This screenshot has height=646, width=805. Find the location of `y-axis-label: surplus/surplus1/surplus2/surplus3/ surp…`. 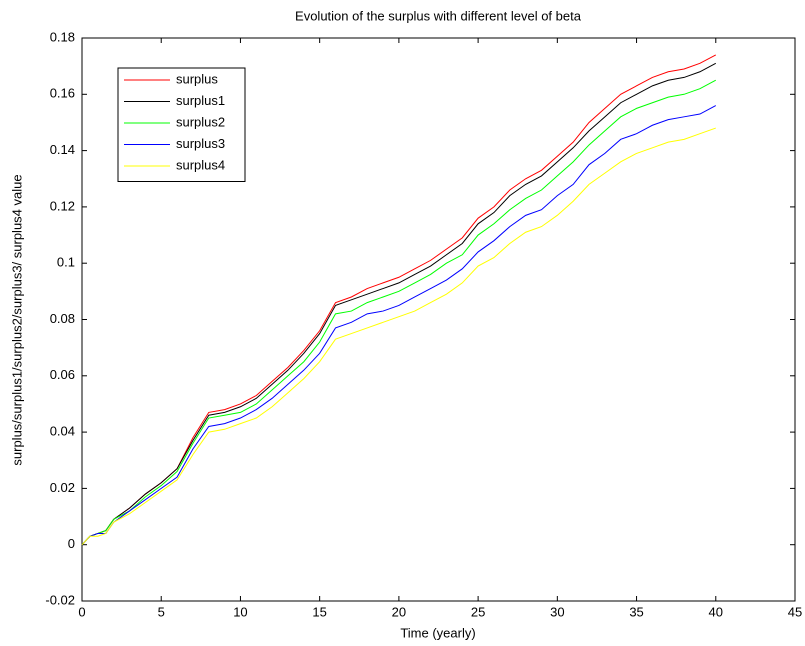

y-axis-label: surplus/surplus1/surplus2/surplus3/ surp… is located at coordinates (16, 319).